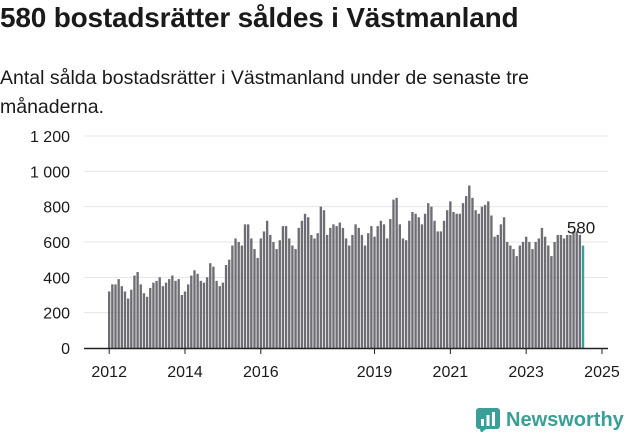 The image size is (631, 439). I want to click on x-axis-labels: 2012 2014 2016 2019 2021 2023 2025, so click(355, 364).